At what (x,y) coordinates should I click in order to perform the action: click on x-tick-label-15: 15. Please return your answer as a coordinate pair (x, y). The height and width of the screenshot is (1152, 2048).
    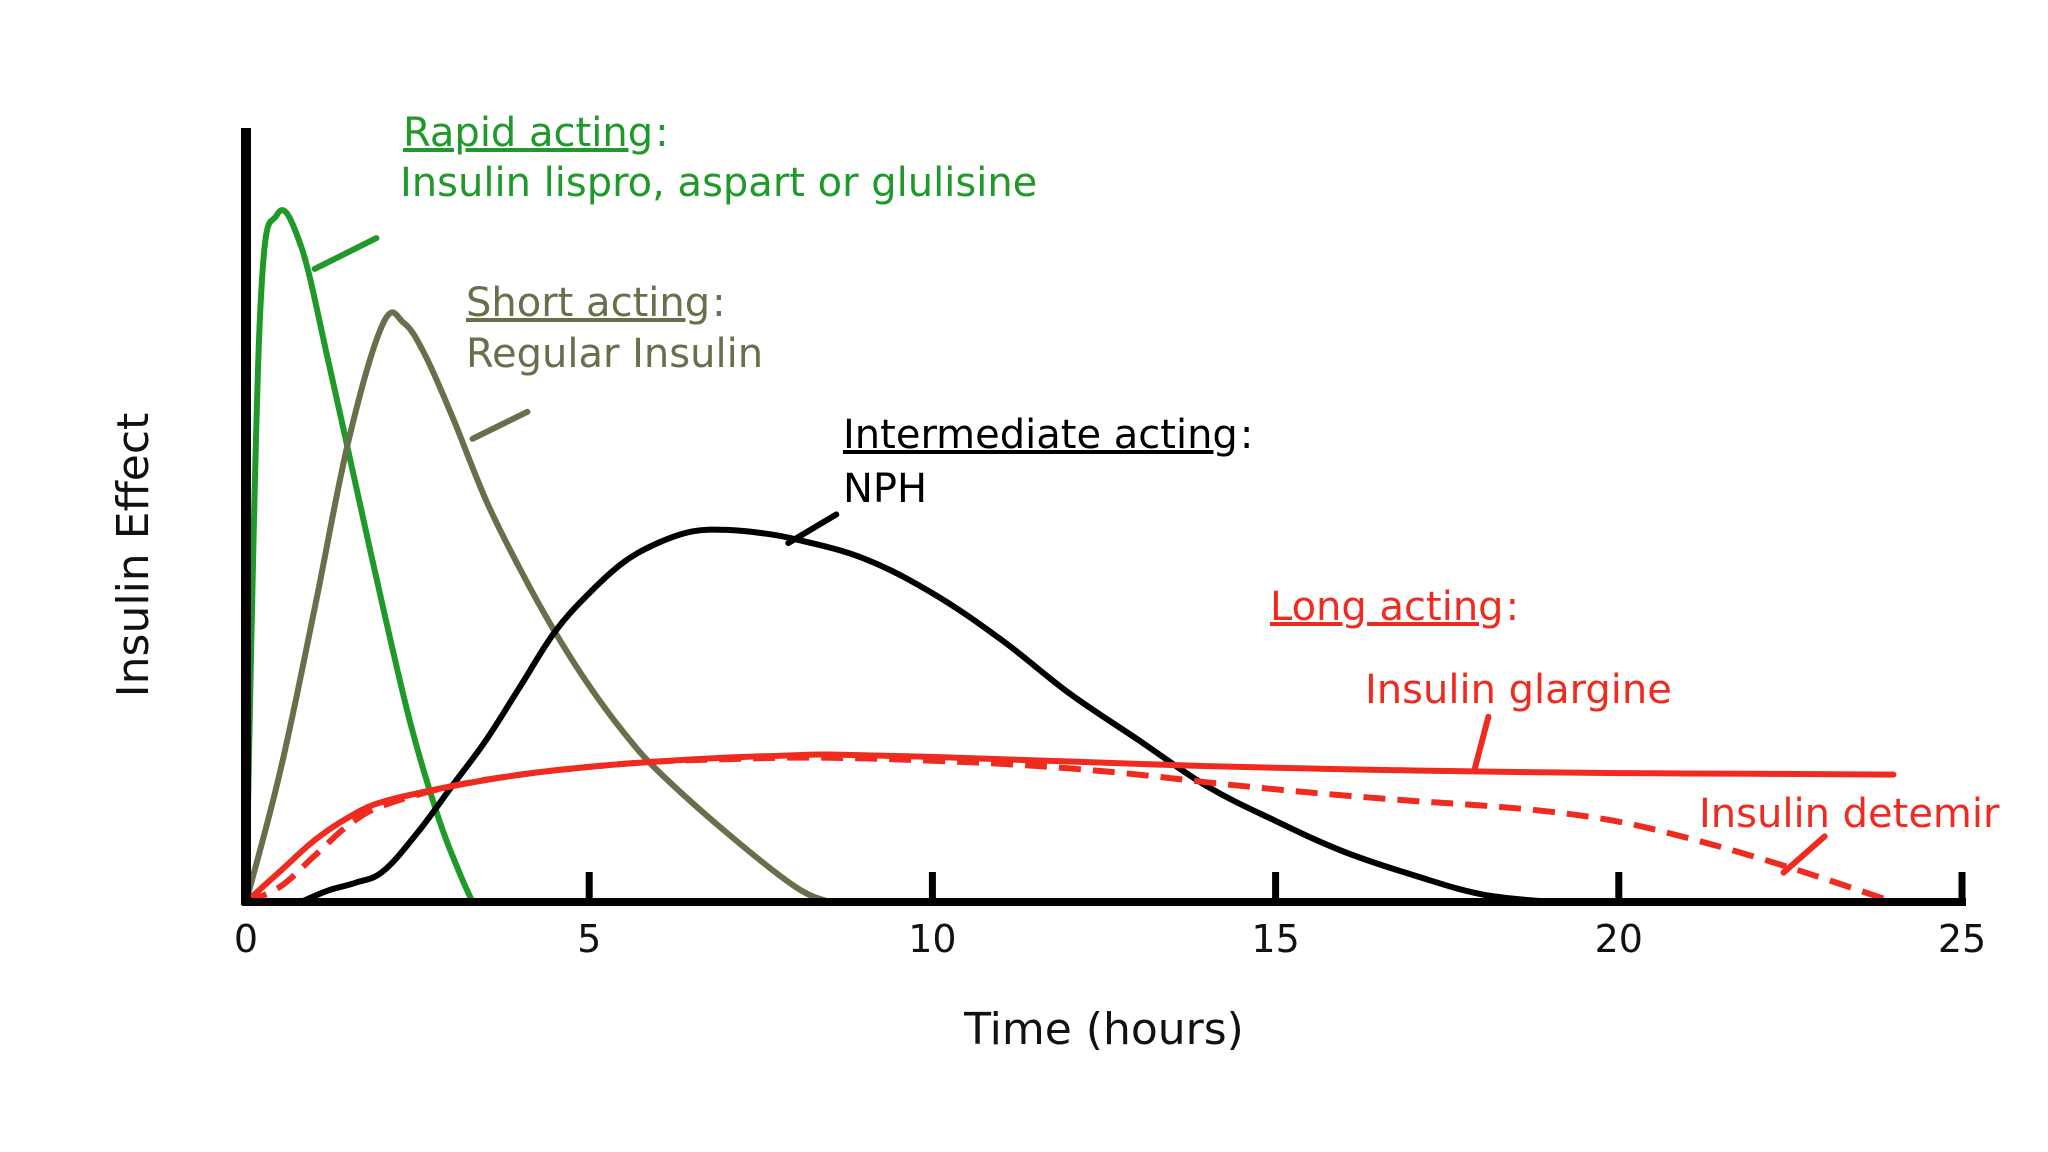
    Looking at the image, I should click on (1275, 939).